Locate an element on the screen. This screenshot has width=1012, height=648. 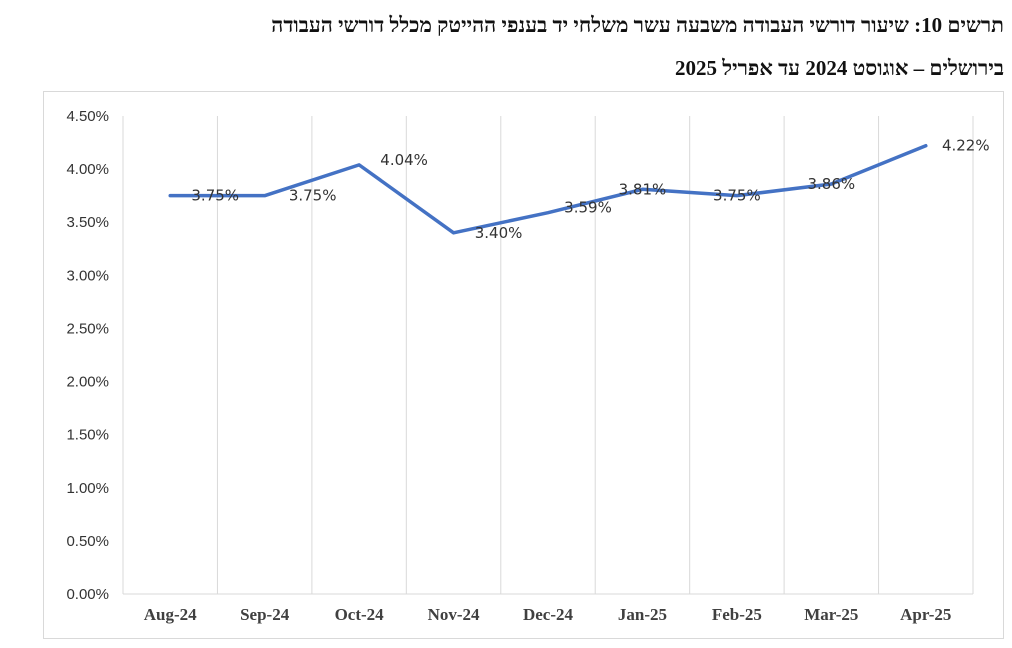
x-tick-label: Oct-24 is located at coordinates (360, 614).